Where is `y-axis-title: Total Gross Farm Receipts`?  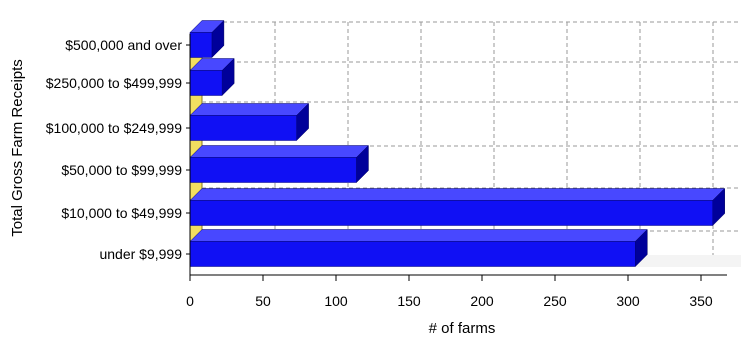
y-axis-title: Total Gross Farm Receipts is located at coordinates (17, 148).